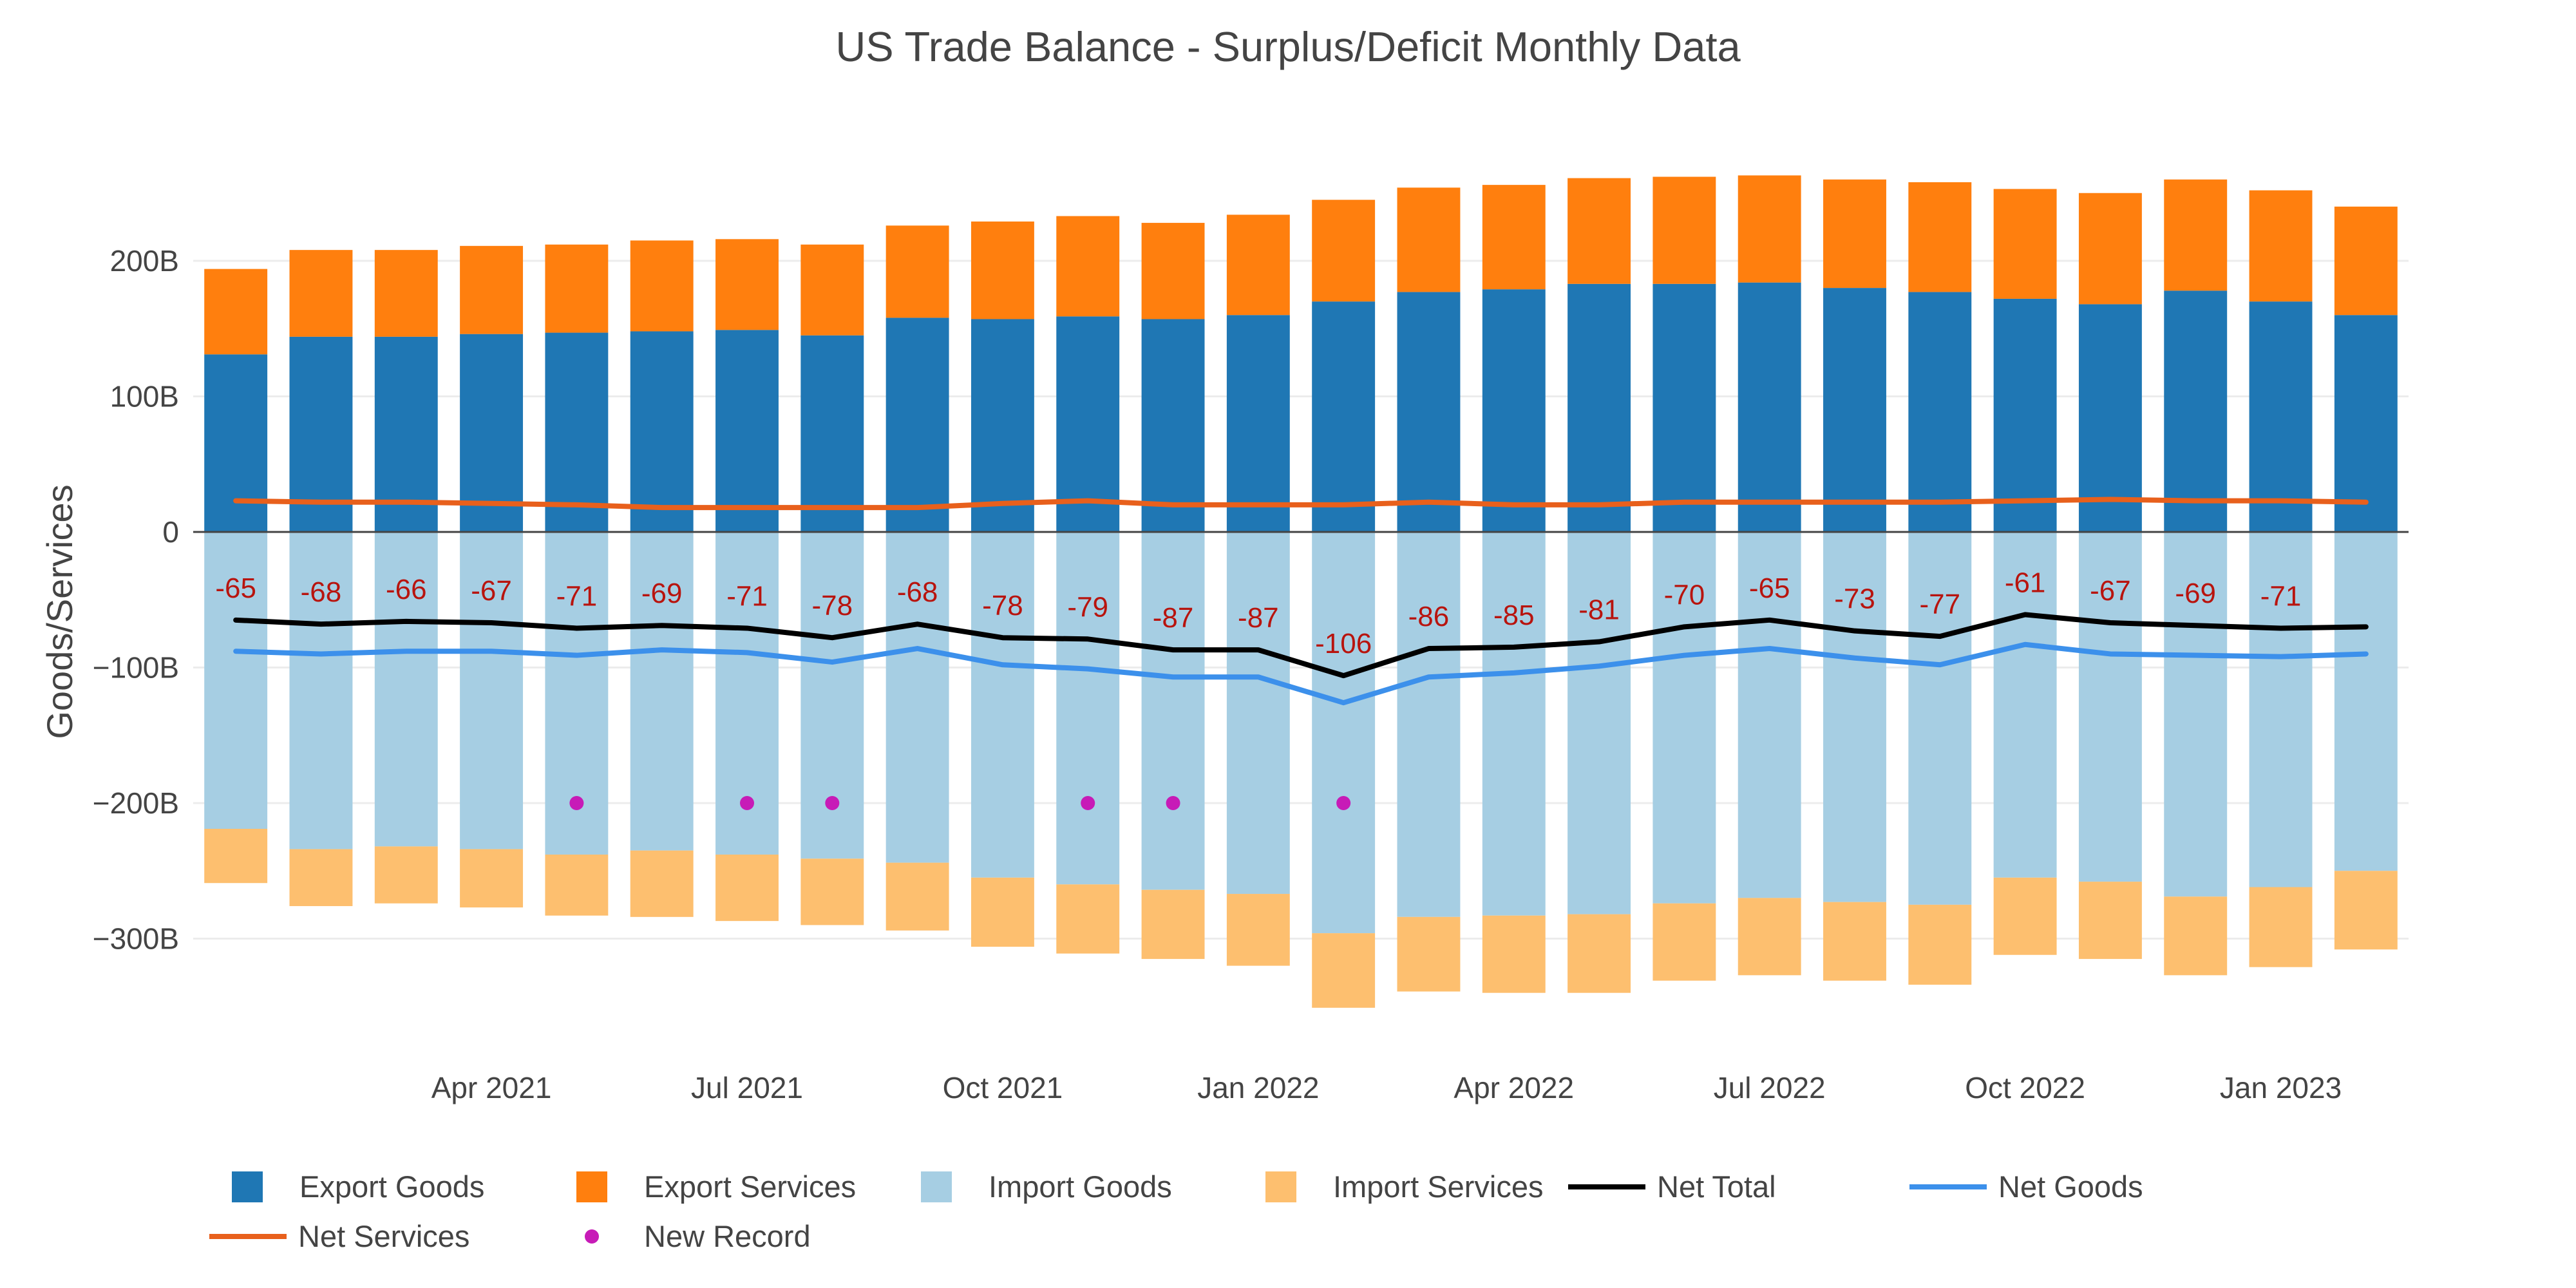 This screenshot has width=2576, height=1288. What do you see at coordinates (1684, 595) in the screenshot?
I see `net-total-label: -70` at bounding box center [1684, 595].